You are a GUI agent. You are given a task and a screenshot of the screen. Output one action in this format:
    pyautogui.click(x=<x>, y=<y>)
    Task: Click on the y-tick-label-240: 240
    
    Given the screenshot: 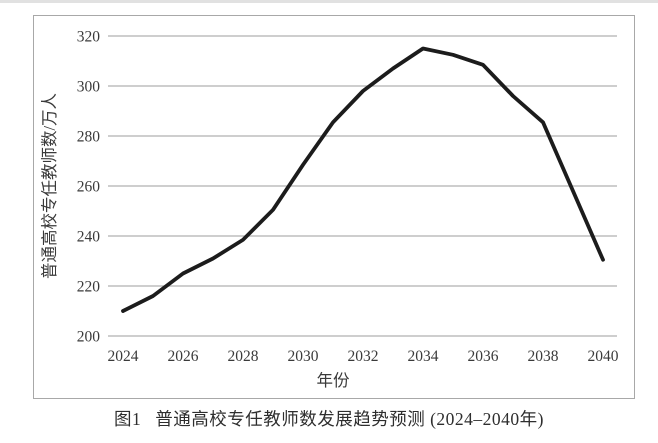 What is the action you would take?
    pyautogui.click(x=89, y=237)
    